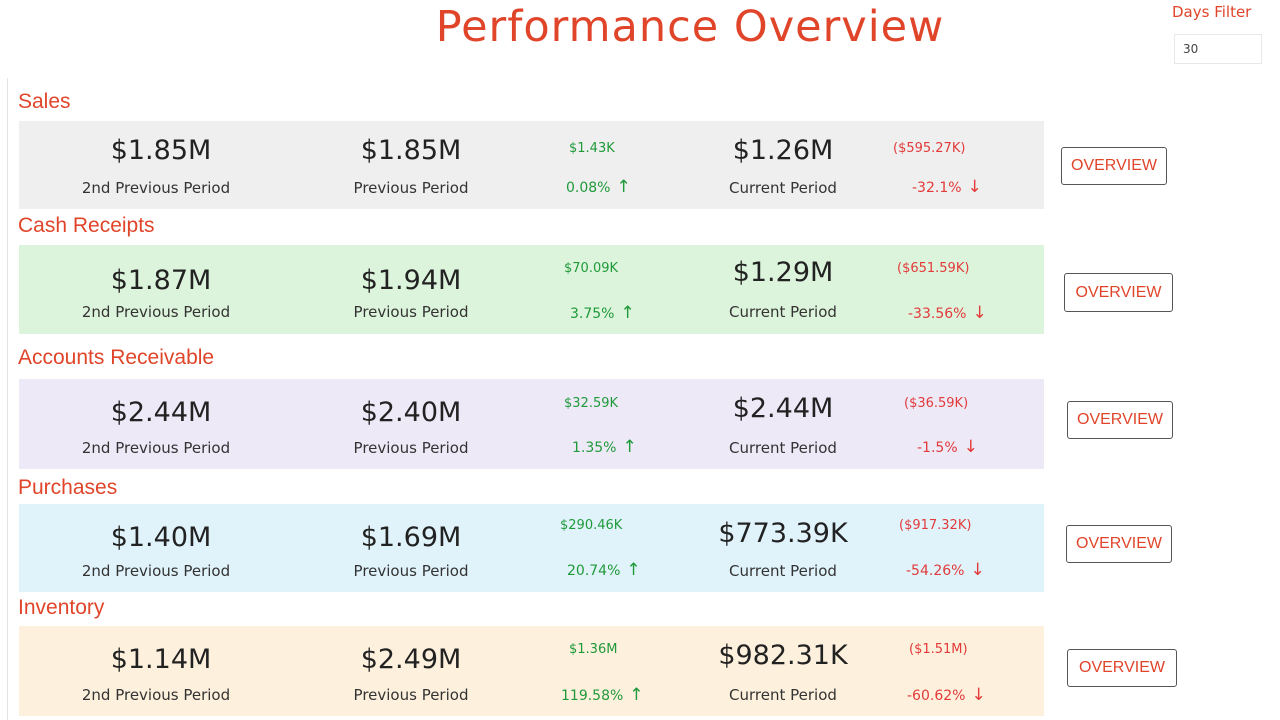 The image size is (1280, 720). What do you see at coordinates (411, 537) in the screenshot?
I see `previous-value: $1.69M` at bounding box center [411, 537].